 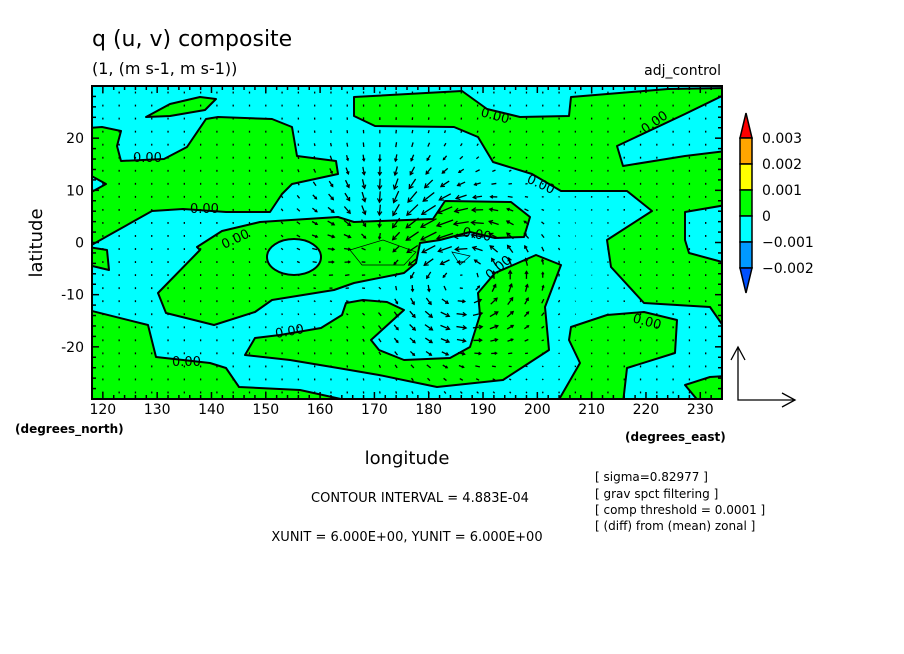 I want to click on colorbar-label: 0.001, so click(x=782, y=191).